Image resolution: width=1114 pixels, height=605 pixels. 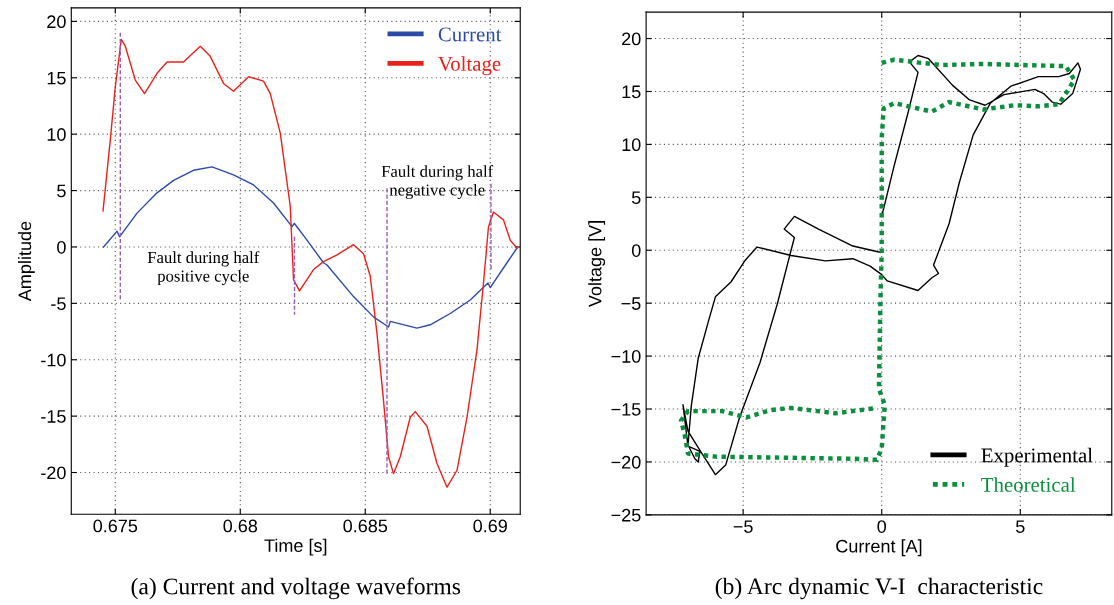 What do you see at coordinates (490, 526) in the screenshot?
I see `x-tick-label: 0.69` at bounding box center [490, 526].